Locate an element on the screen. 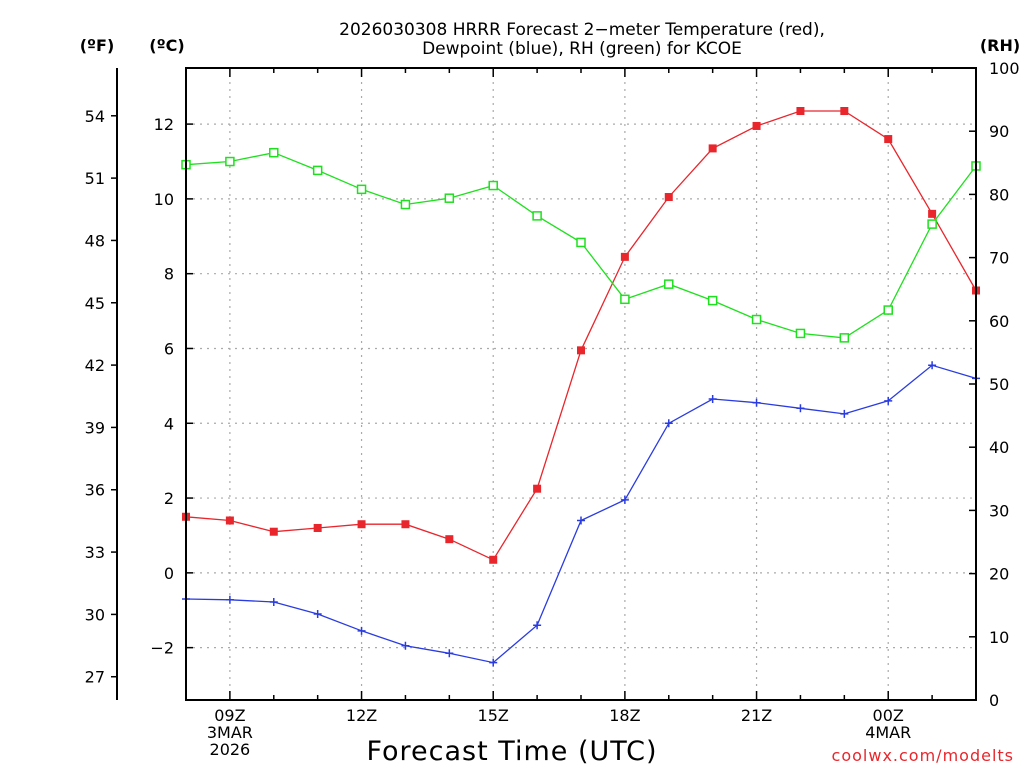  fahrenheit-unit-label: (ºF) is located at coordinates (97, 45).